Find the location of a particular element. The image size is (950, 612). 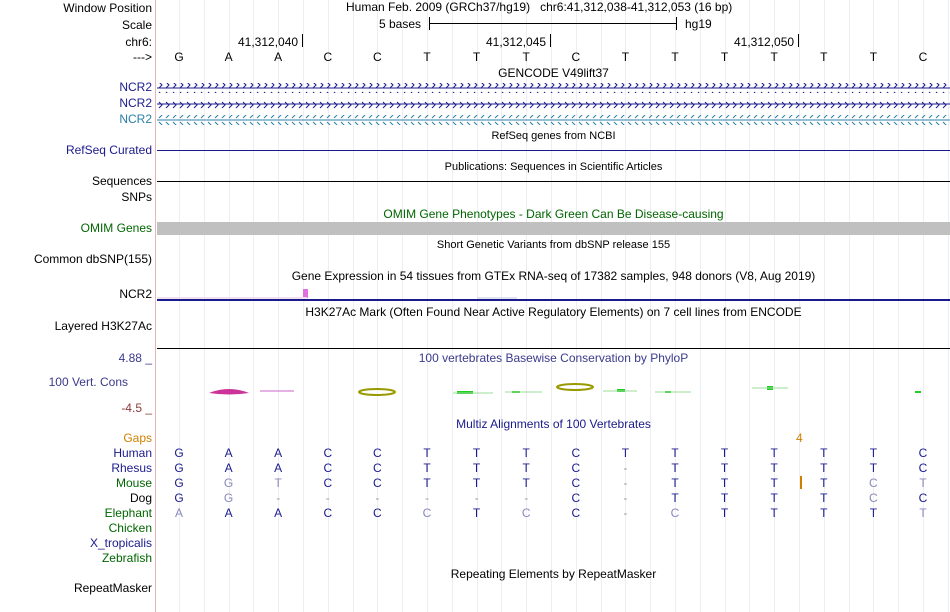

label-repeatmasker: RepeatMasker is located at coordinates (112, 588).